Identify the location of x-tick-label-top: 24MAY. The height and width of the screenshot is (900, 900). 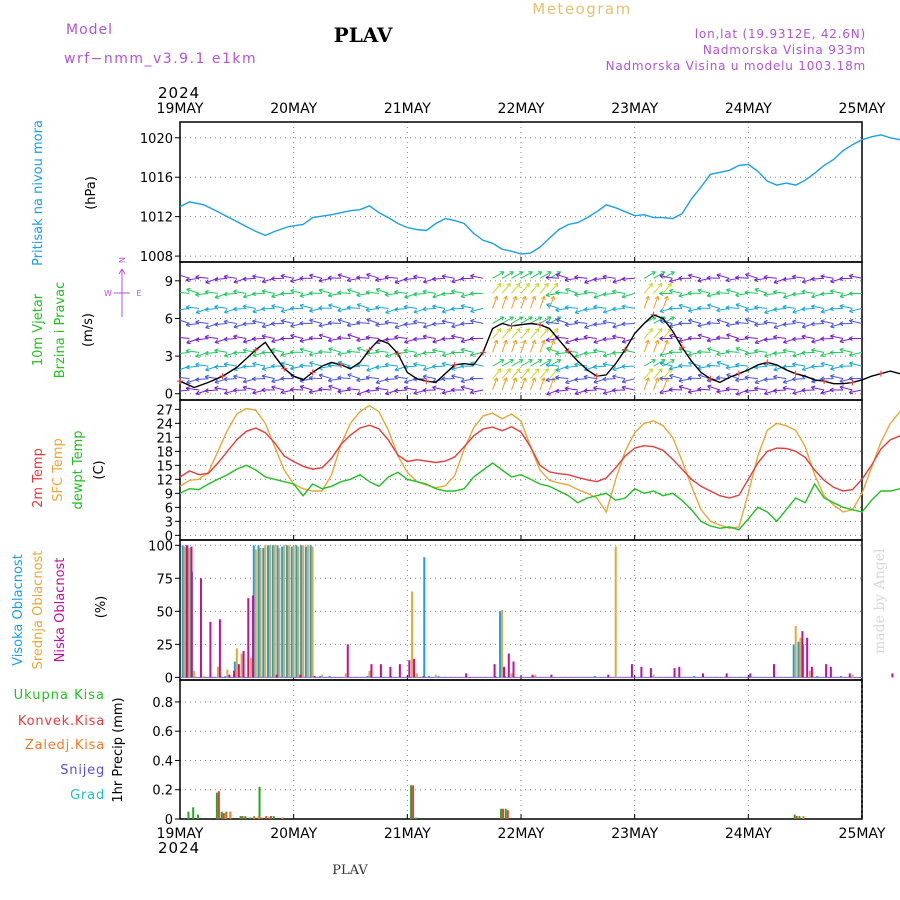
(748, 109).